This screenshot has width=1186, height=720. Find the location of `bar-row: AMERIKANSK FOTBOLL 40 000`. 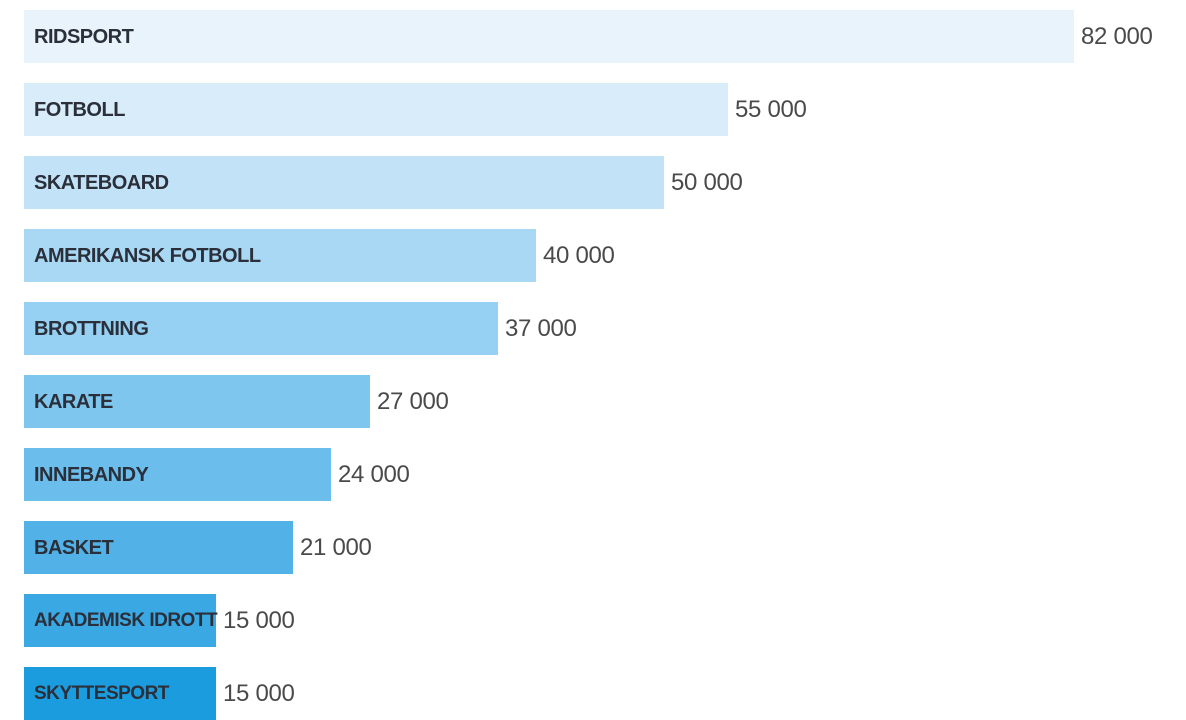

bar-row: AMERIKANSK FOTBOLL 40 000 is located at coordinates (350, 255).